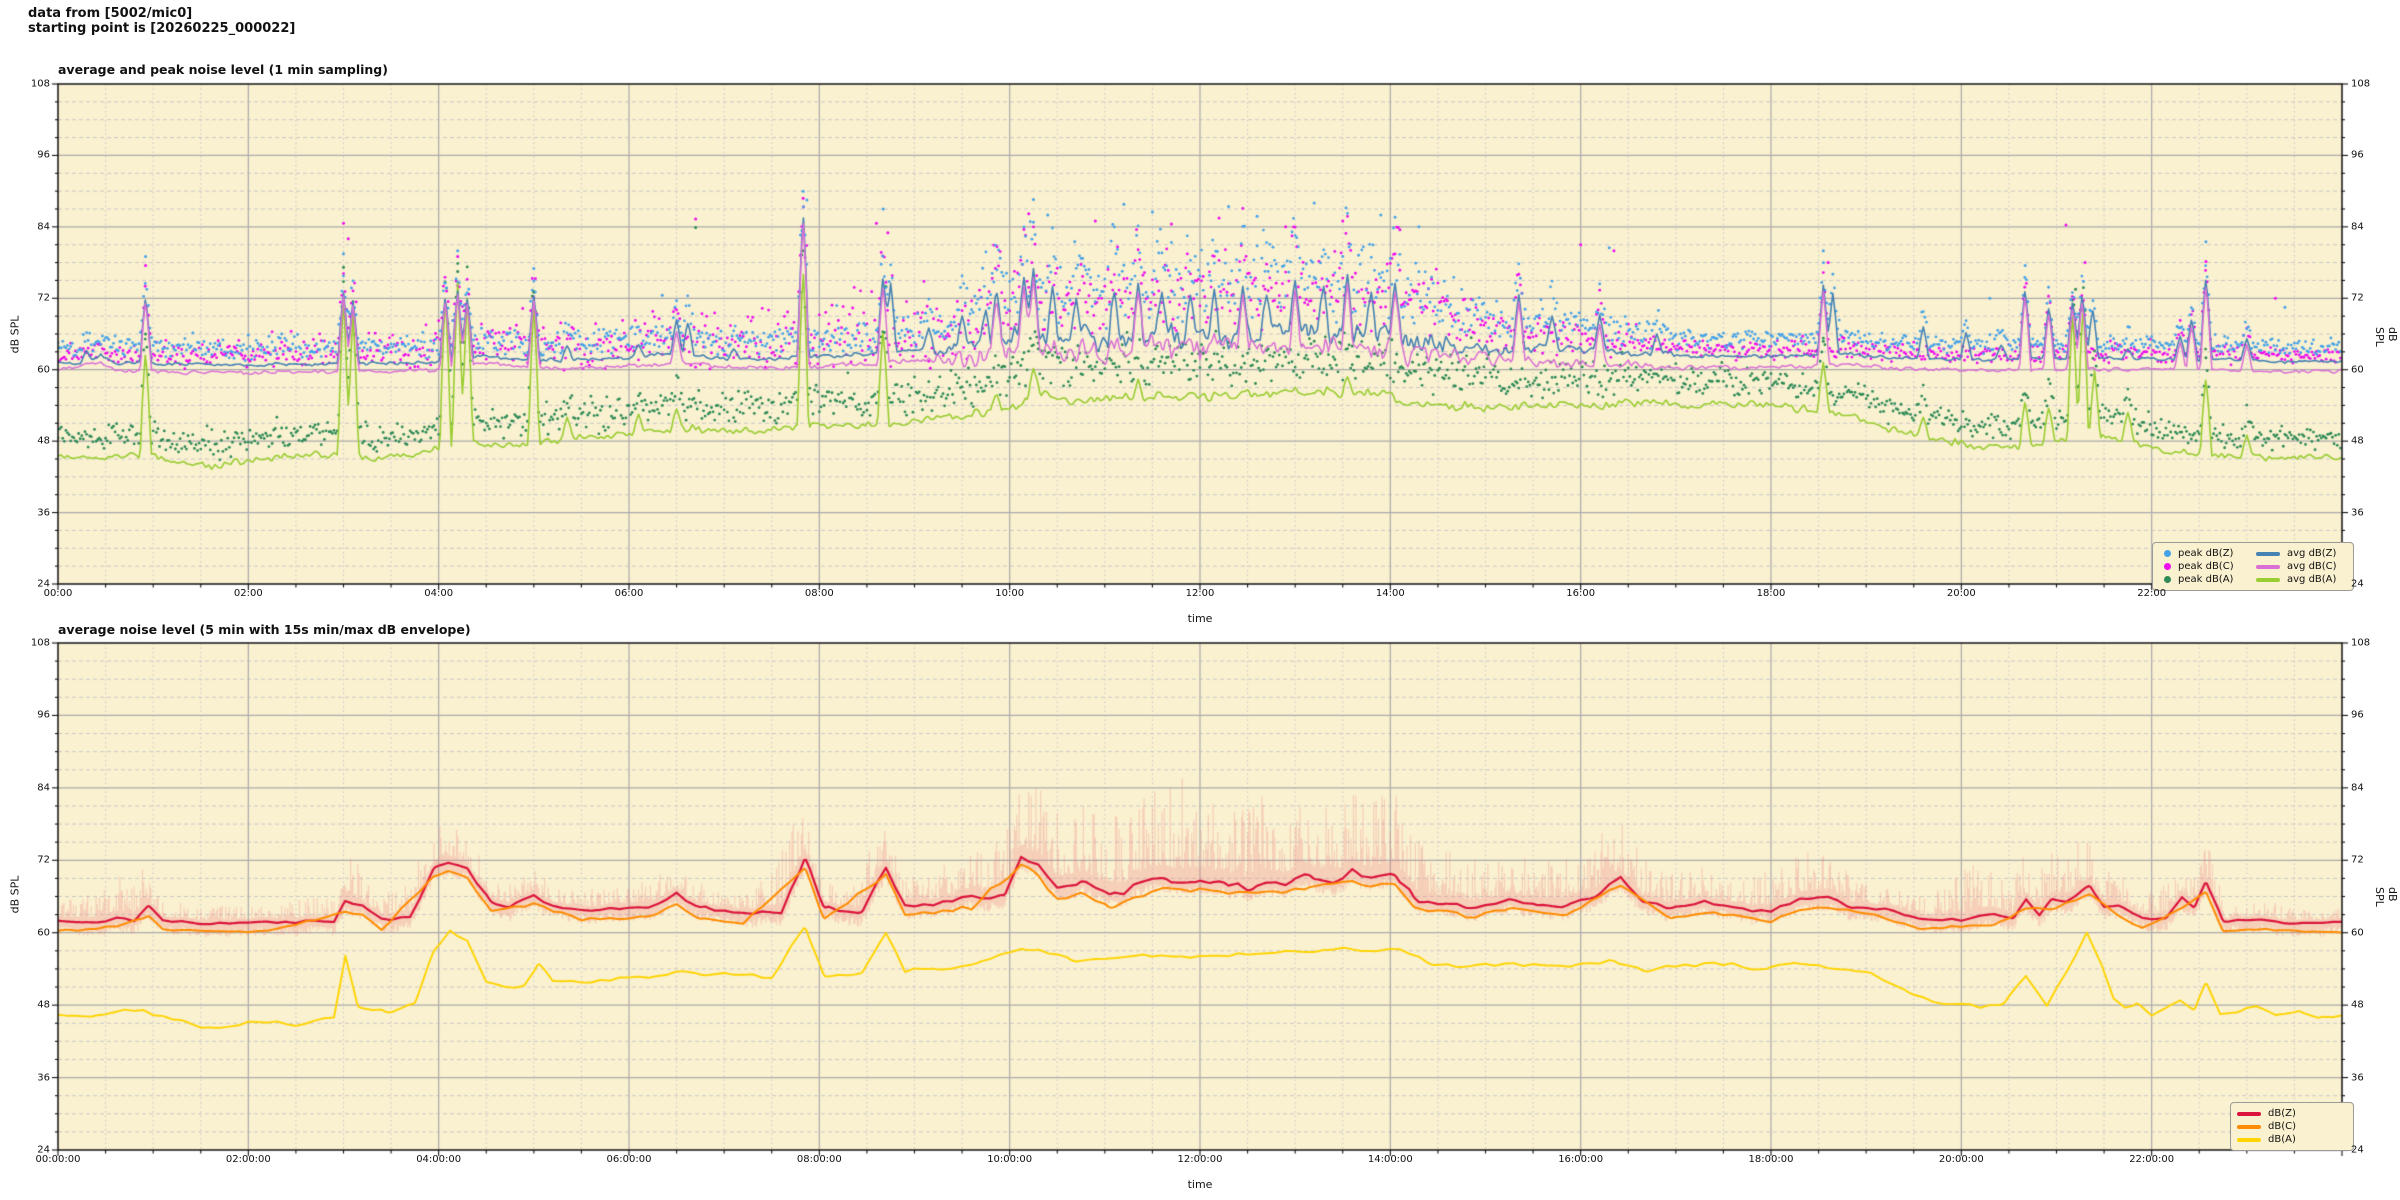 This screenshot has height=1200, width=2400. I want to click on x-tick-label: 22:00:00, so click(2152, 1159).